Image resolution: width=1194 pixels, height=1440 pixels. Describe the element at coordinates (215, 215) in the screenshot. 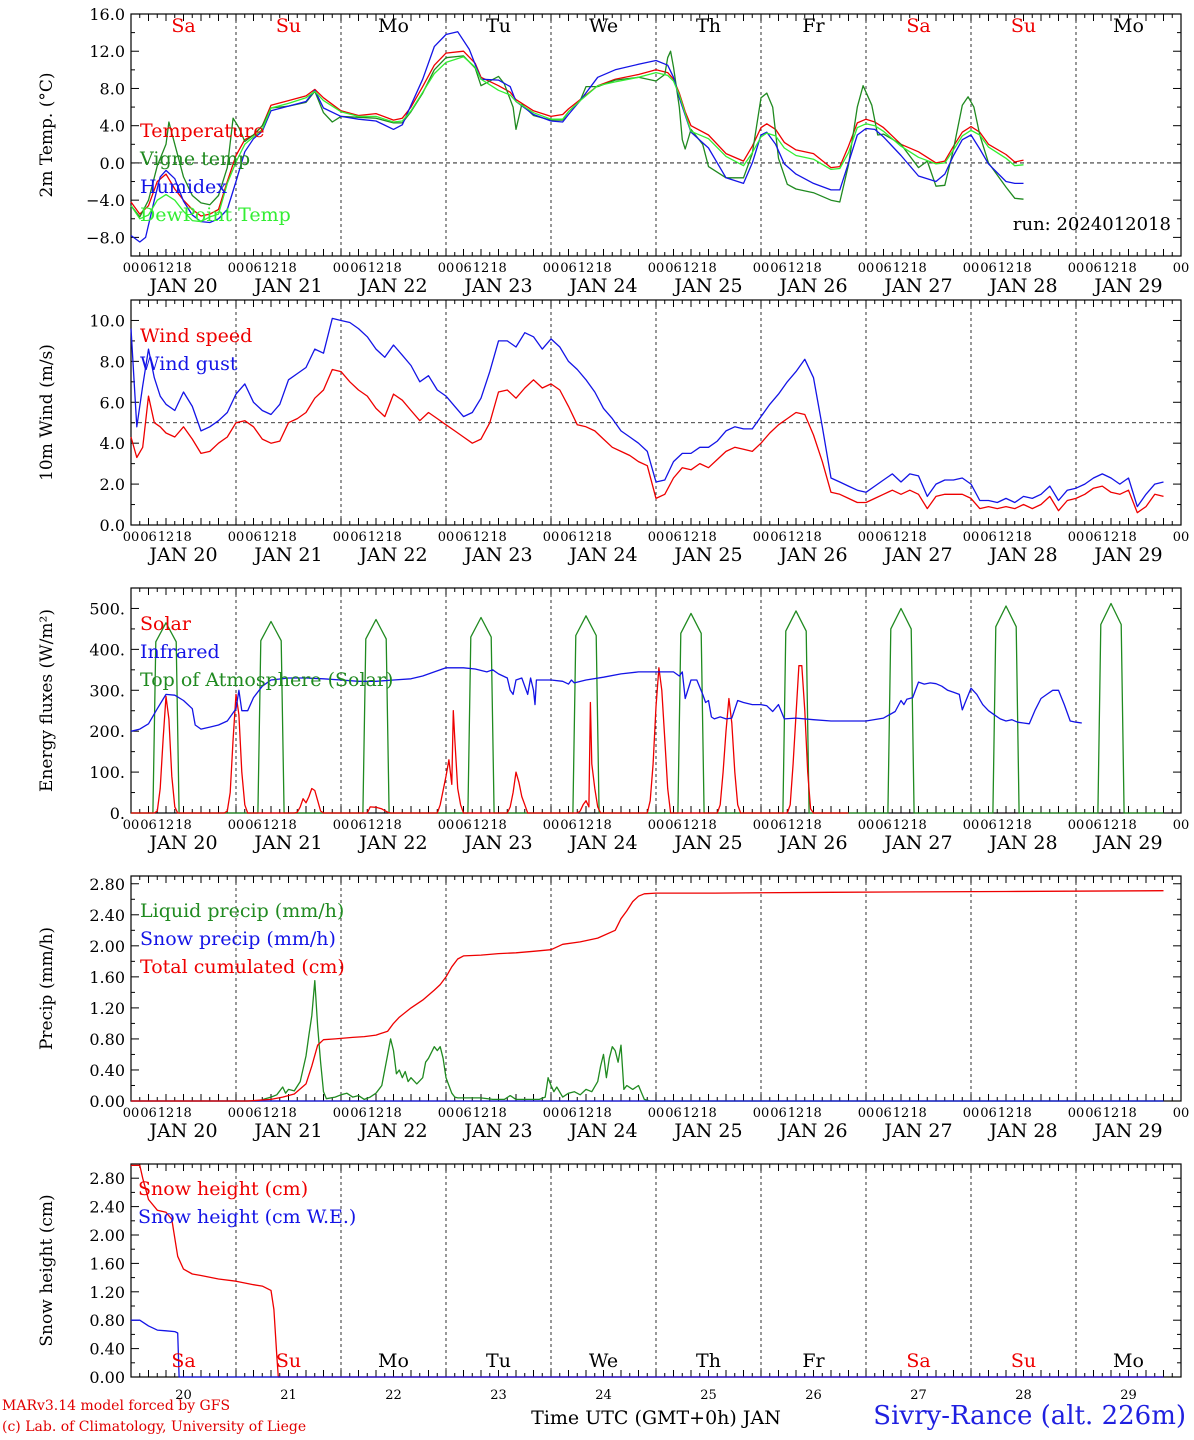

I see `legend-entry: DewPoint Temp` at that location.